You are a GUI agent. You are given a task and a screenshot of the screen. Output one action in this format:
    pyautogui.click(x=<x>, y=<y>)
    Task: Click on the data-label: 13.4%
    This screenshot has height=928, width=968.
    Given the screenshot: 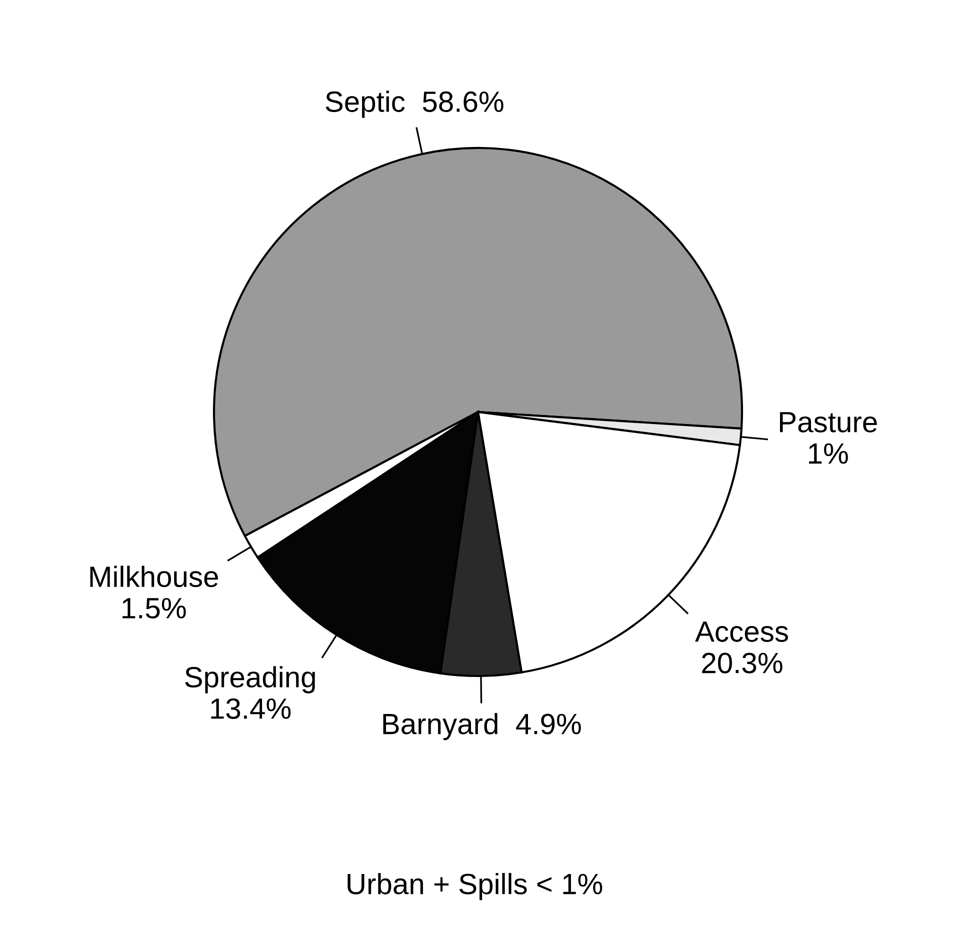 What is the action you would take?
    pyautogui.click(x=251, y=708)
    